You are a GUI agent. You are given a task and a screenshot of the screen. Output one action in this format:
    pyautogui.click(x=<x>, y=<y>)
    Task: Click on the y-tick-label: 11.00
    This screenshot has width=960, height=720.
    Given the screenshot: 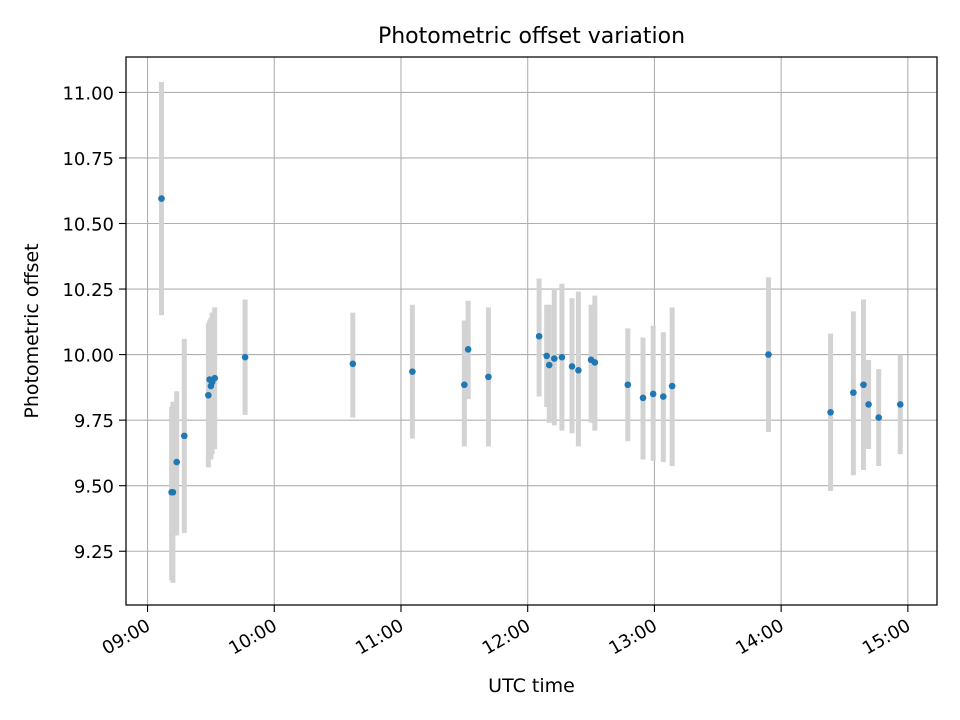 What is the action you would take?
    pyautogui.click(x=88, y=93)
    